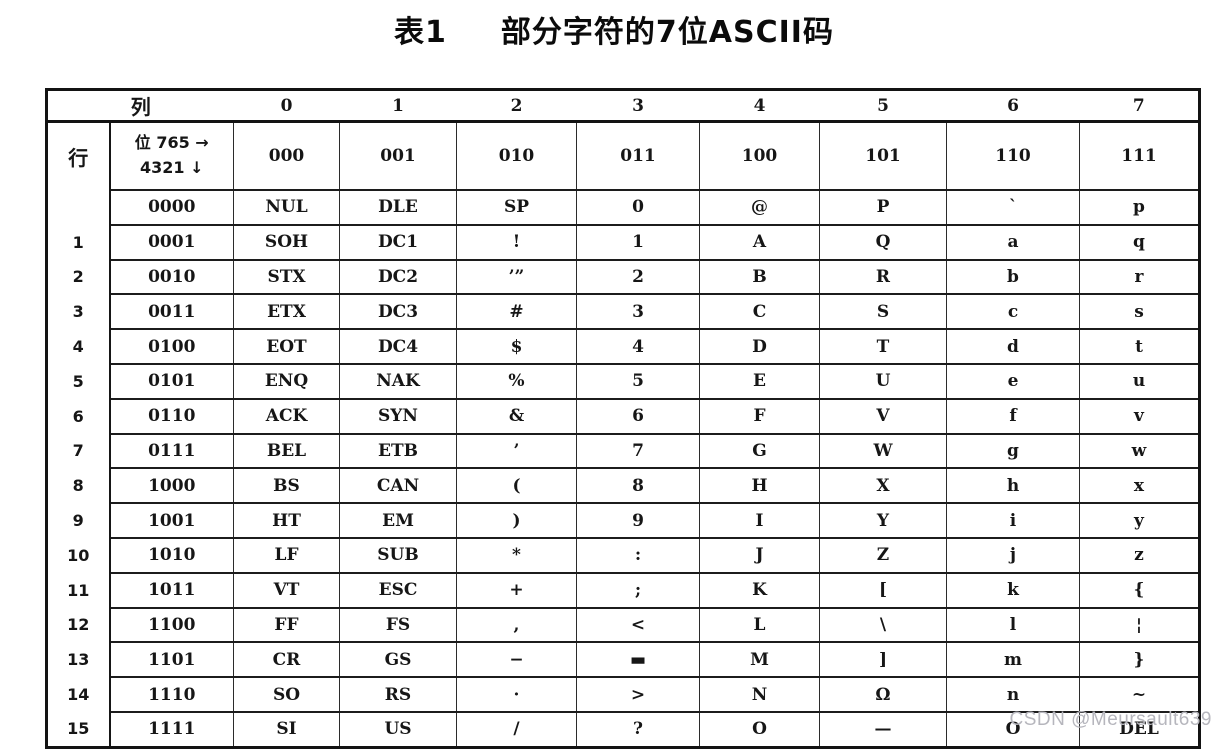 Image resolution: width=1228 pixels, height=749 pixels. What do you see at coordinates (286, 207) in the screenshot?
I see `ascii-cell: NUL` at bounding box center [286, 207].